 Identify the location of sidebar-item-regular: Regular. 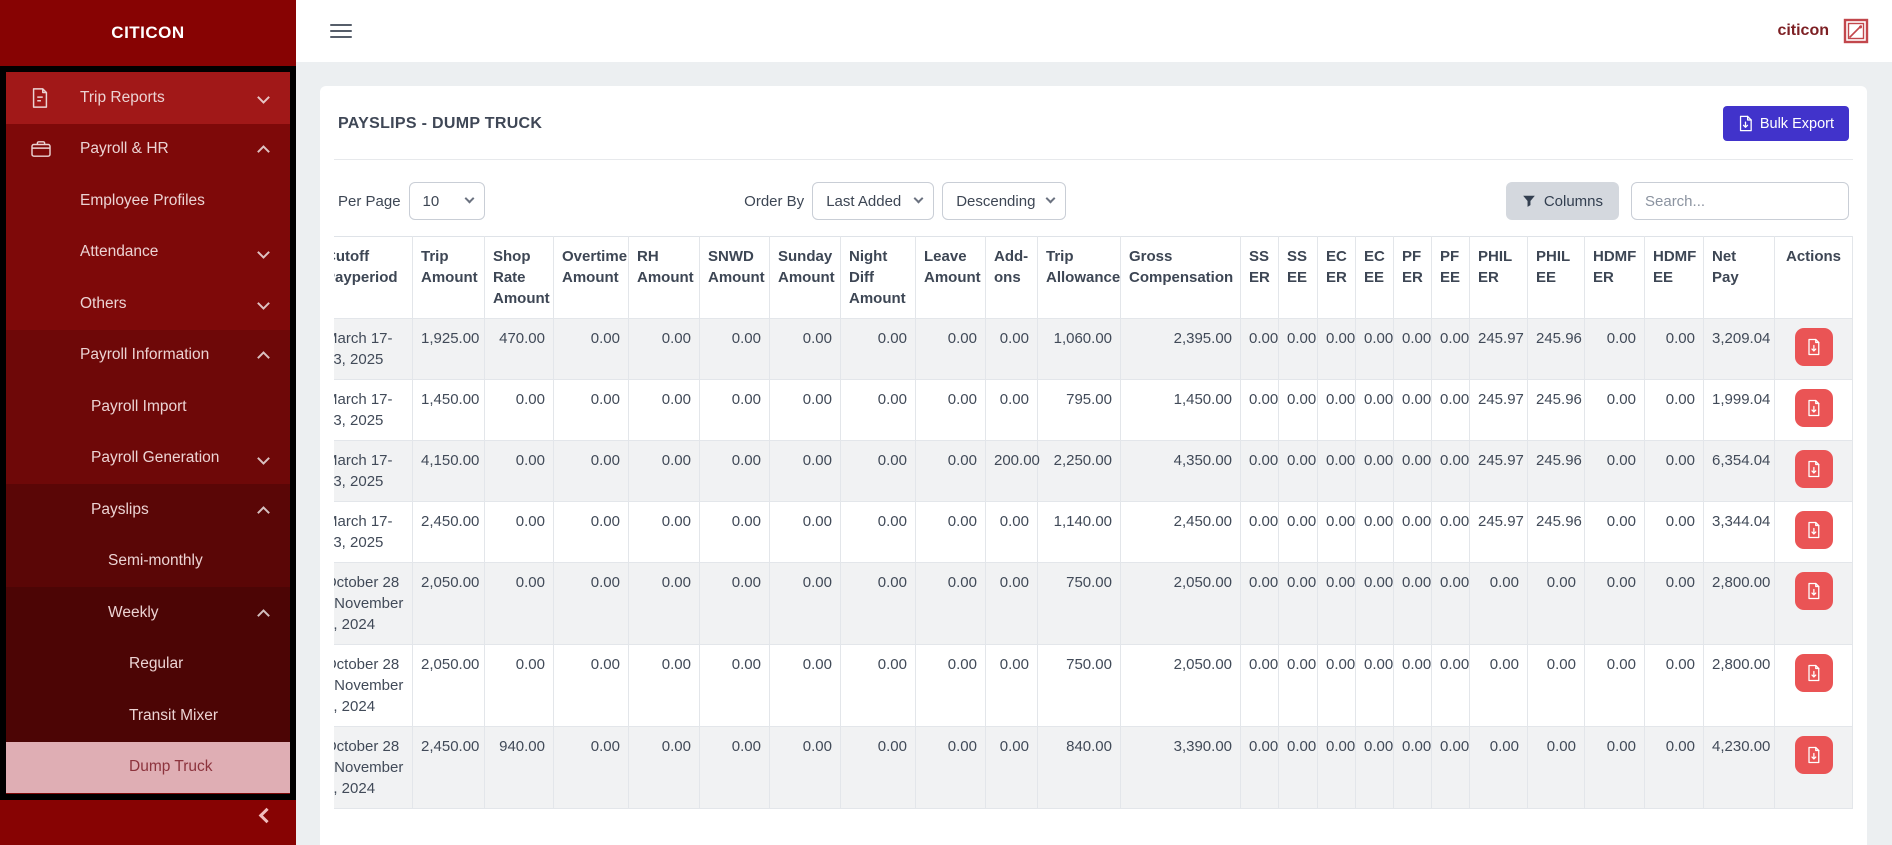
(148, 664).